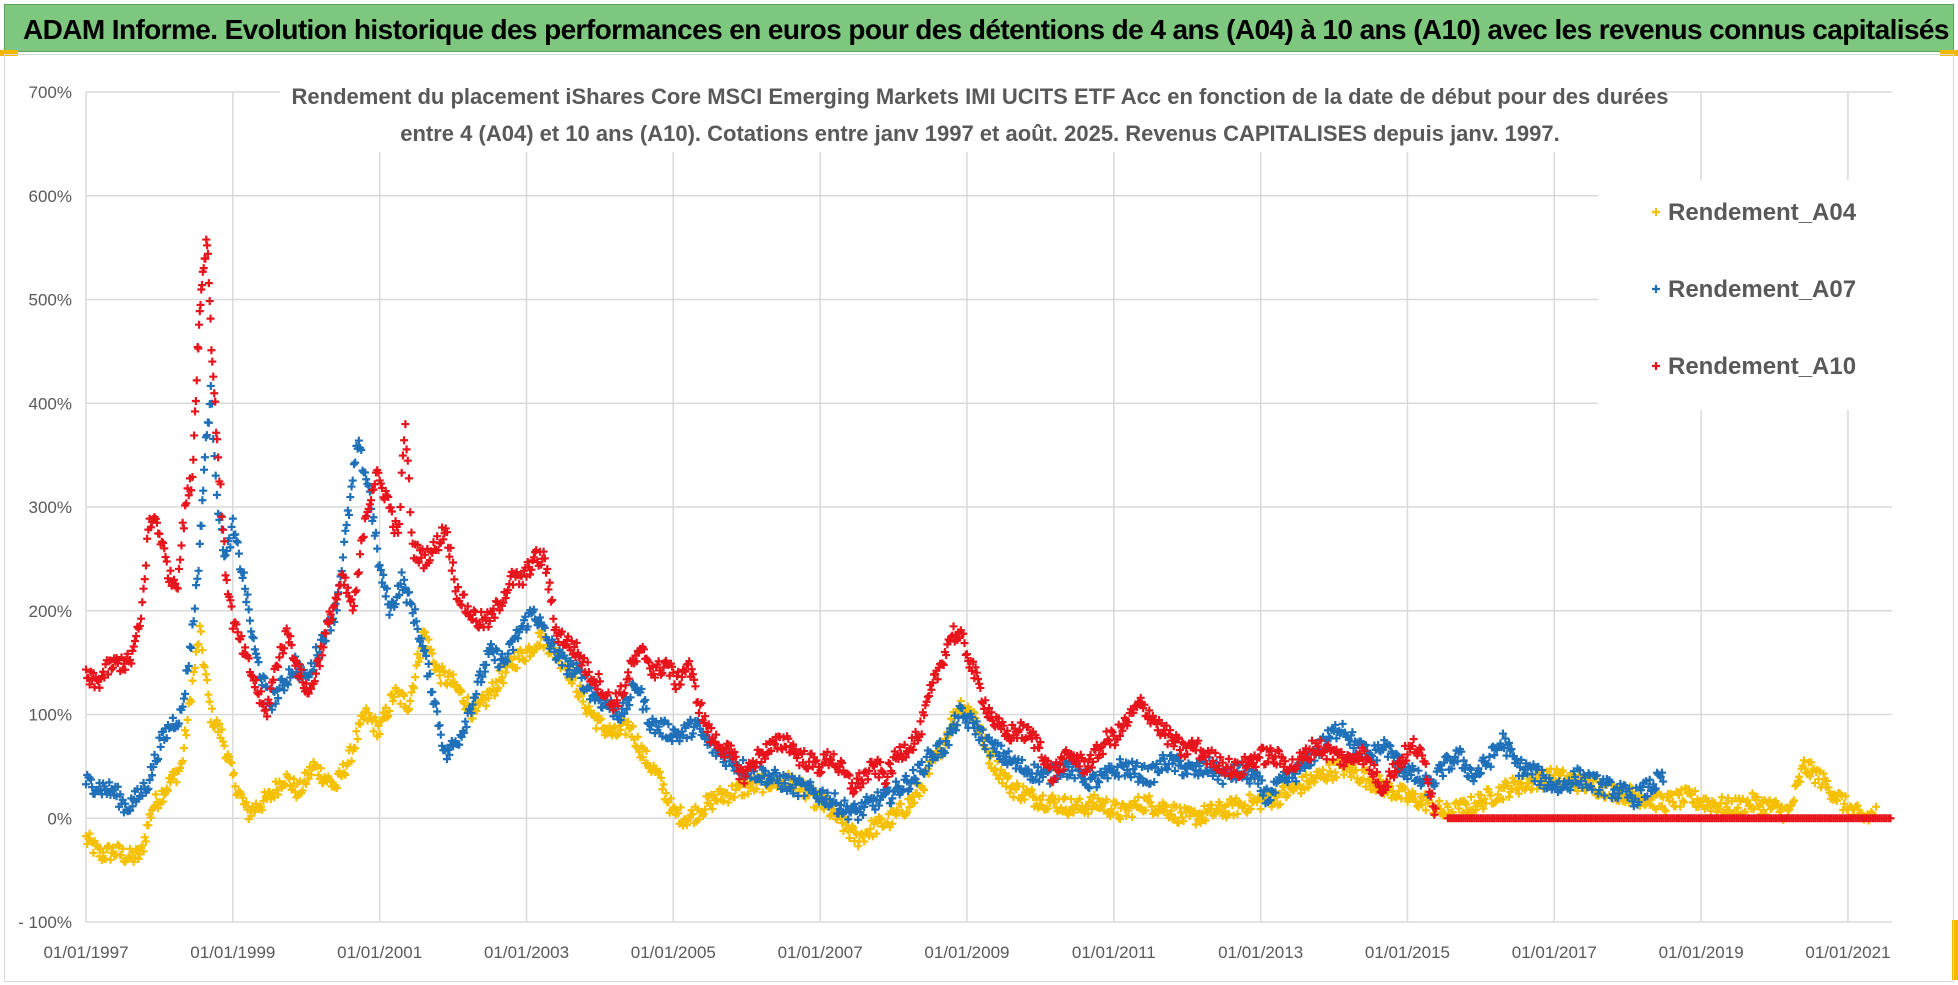 The width and height of the screenshot is (1958, 985). I want to click on y-tick-label: 700%, so click(50, 92).